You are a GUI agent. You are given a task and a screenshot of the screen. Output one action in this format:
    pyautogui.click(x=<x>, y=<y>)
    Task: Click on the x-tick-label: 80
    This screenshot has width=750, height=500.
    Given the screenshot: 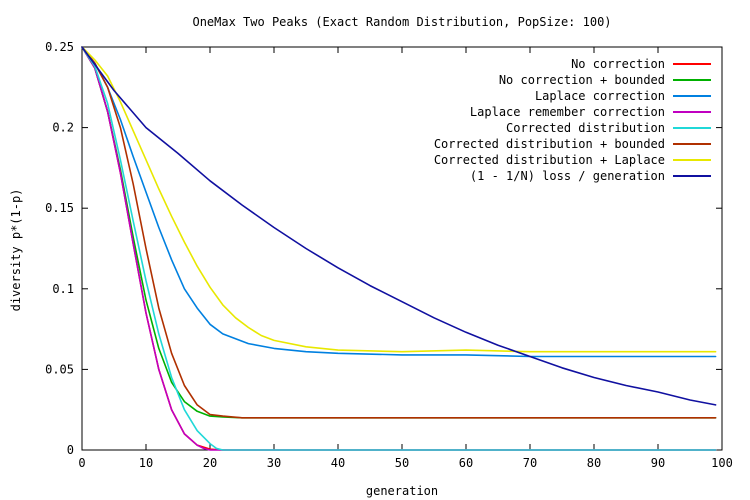 What is the action you would take?
    pyautogui.click(x=594, y=463)
    